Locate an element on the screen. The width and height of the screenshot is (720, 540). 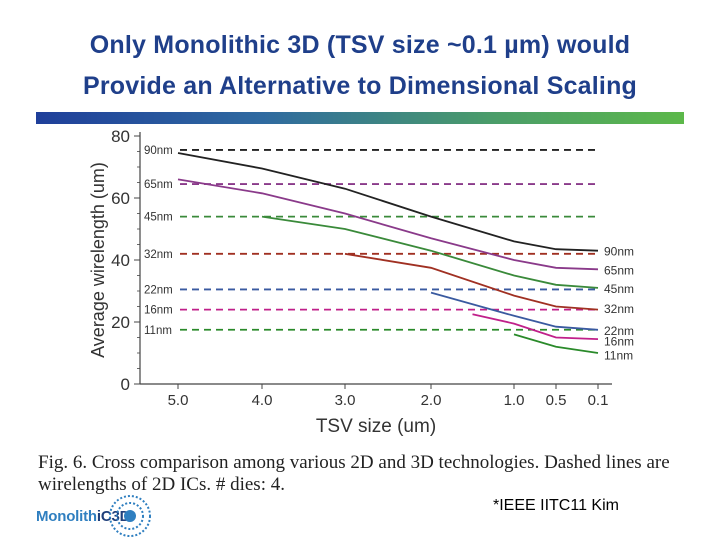
x-tick-label: 1.0 is located at coordinates (514, 400).